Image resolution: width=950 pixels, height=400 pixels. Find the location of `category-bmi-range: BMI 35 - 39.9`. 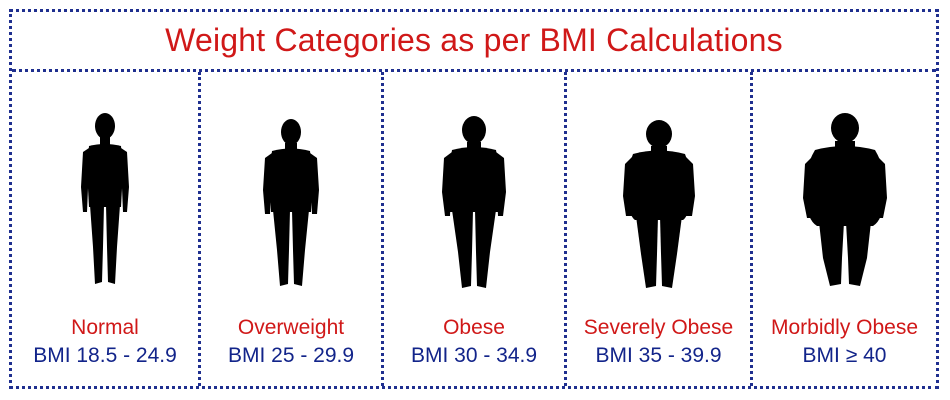

category-bmi-range: BMI 35 - 39.9 is located at coordinates (658, 355).